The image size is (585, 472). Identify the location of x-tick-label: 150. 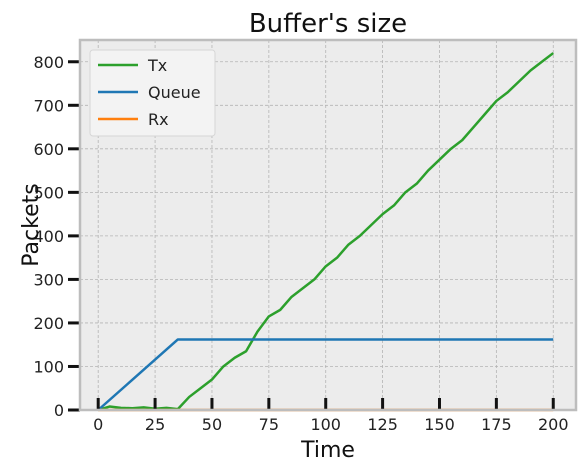
(439, 424).